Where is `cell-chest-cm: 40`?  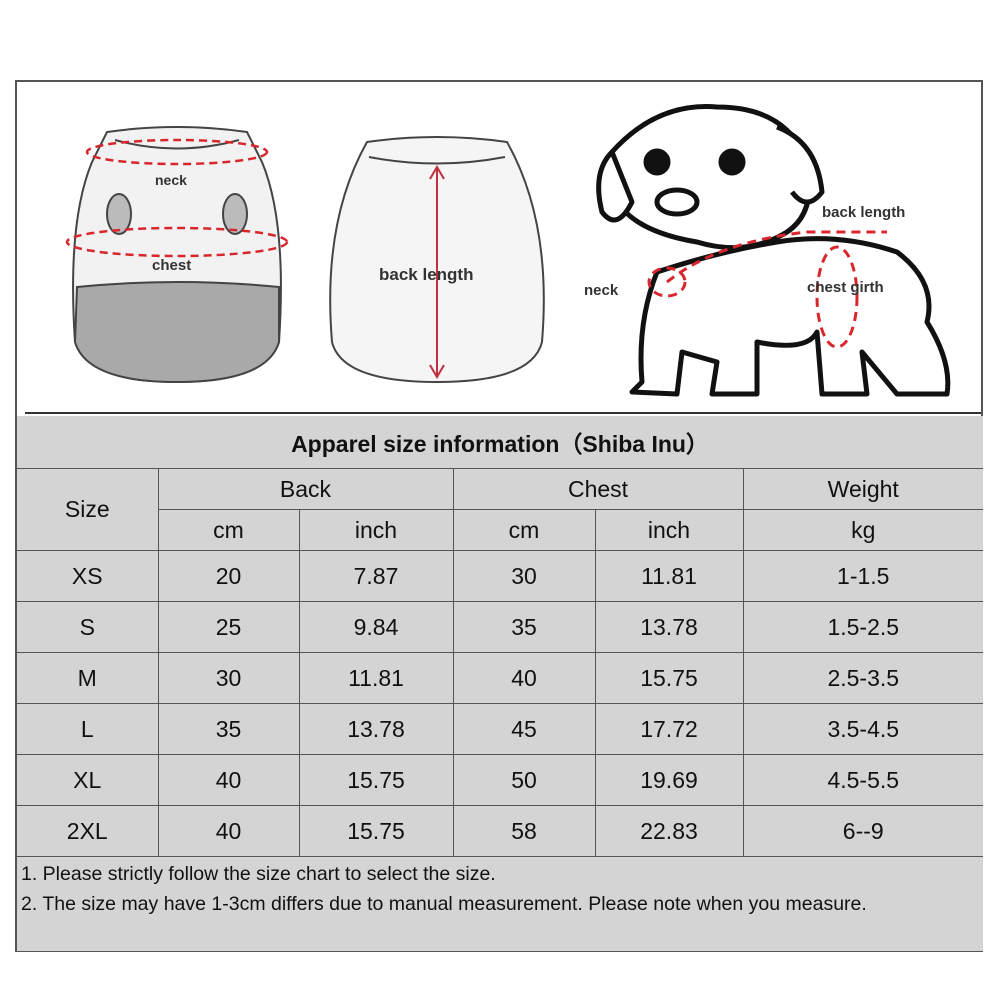 cell-chest-cm: 40 is located at coordinates (524, 678).